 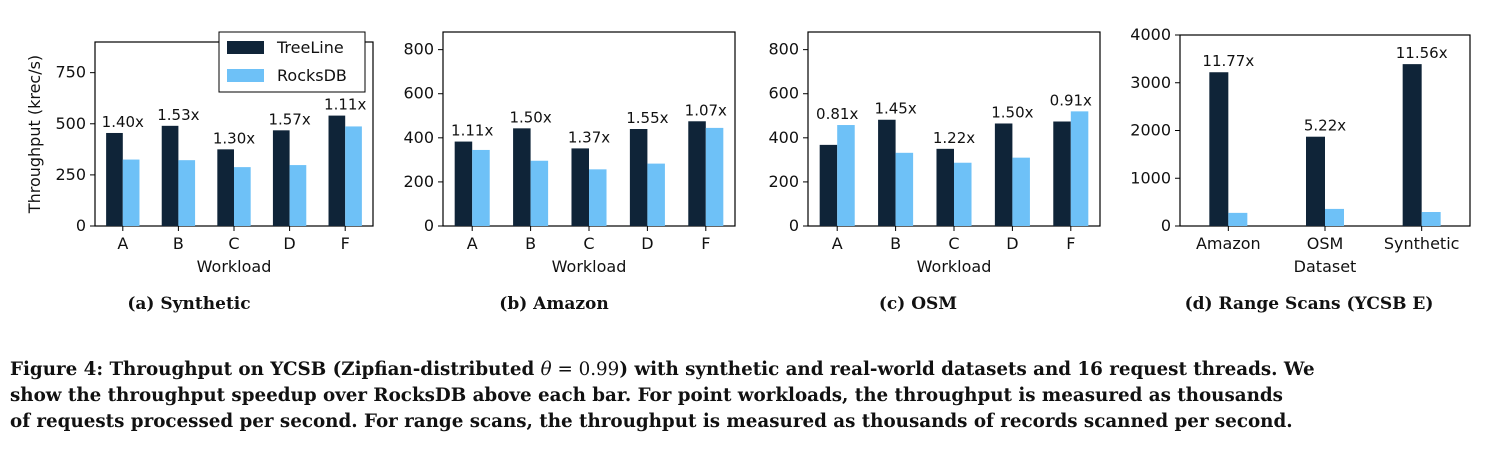 I want to click on bar-b-treeline-d, so click(x=638, y=177).